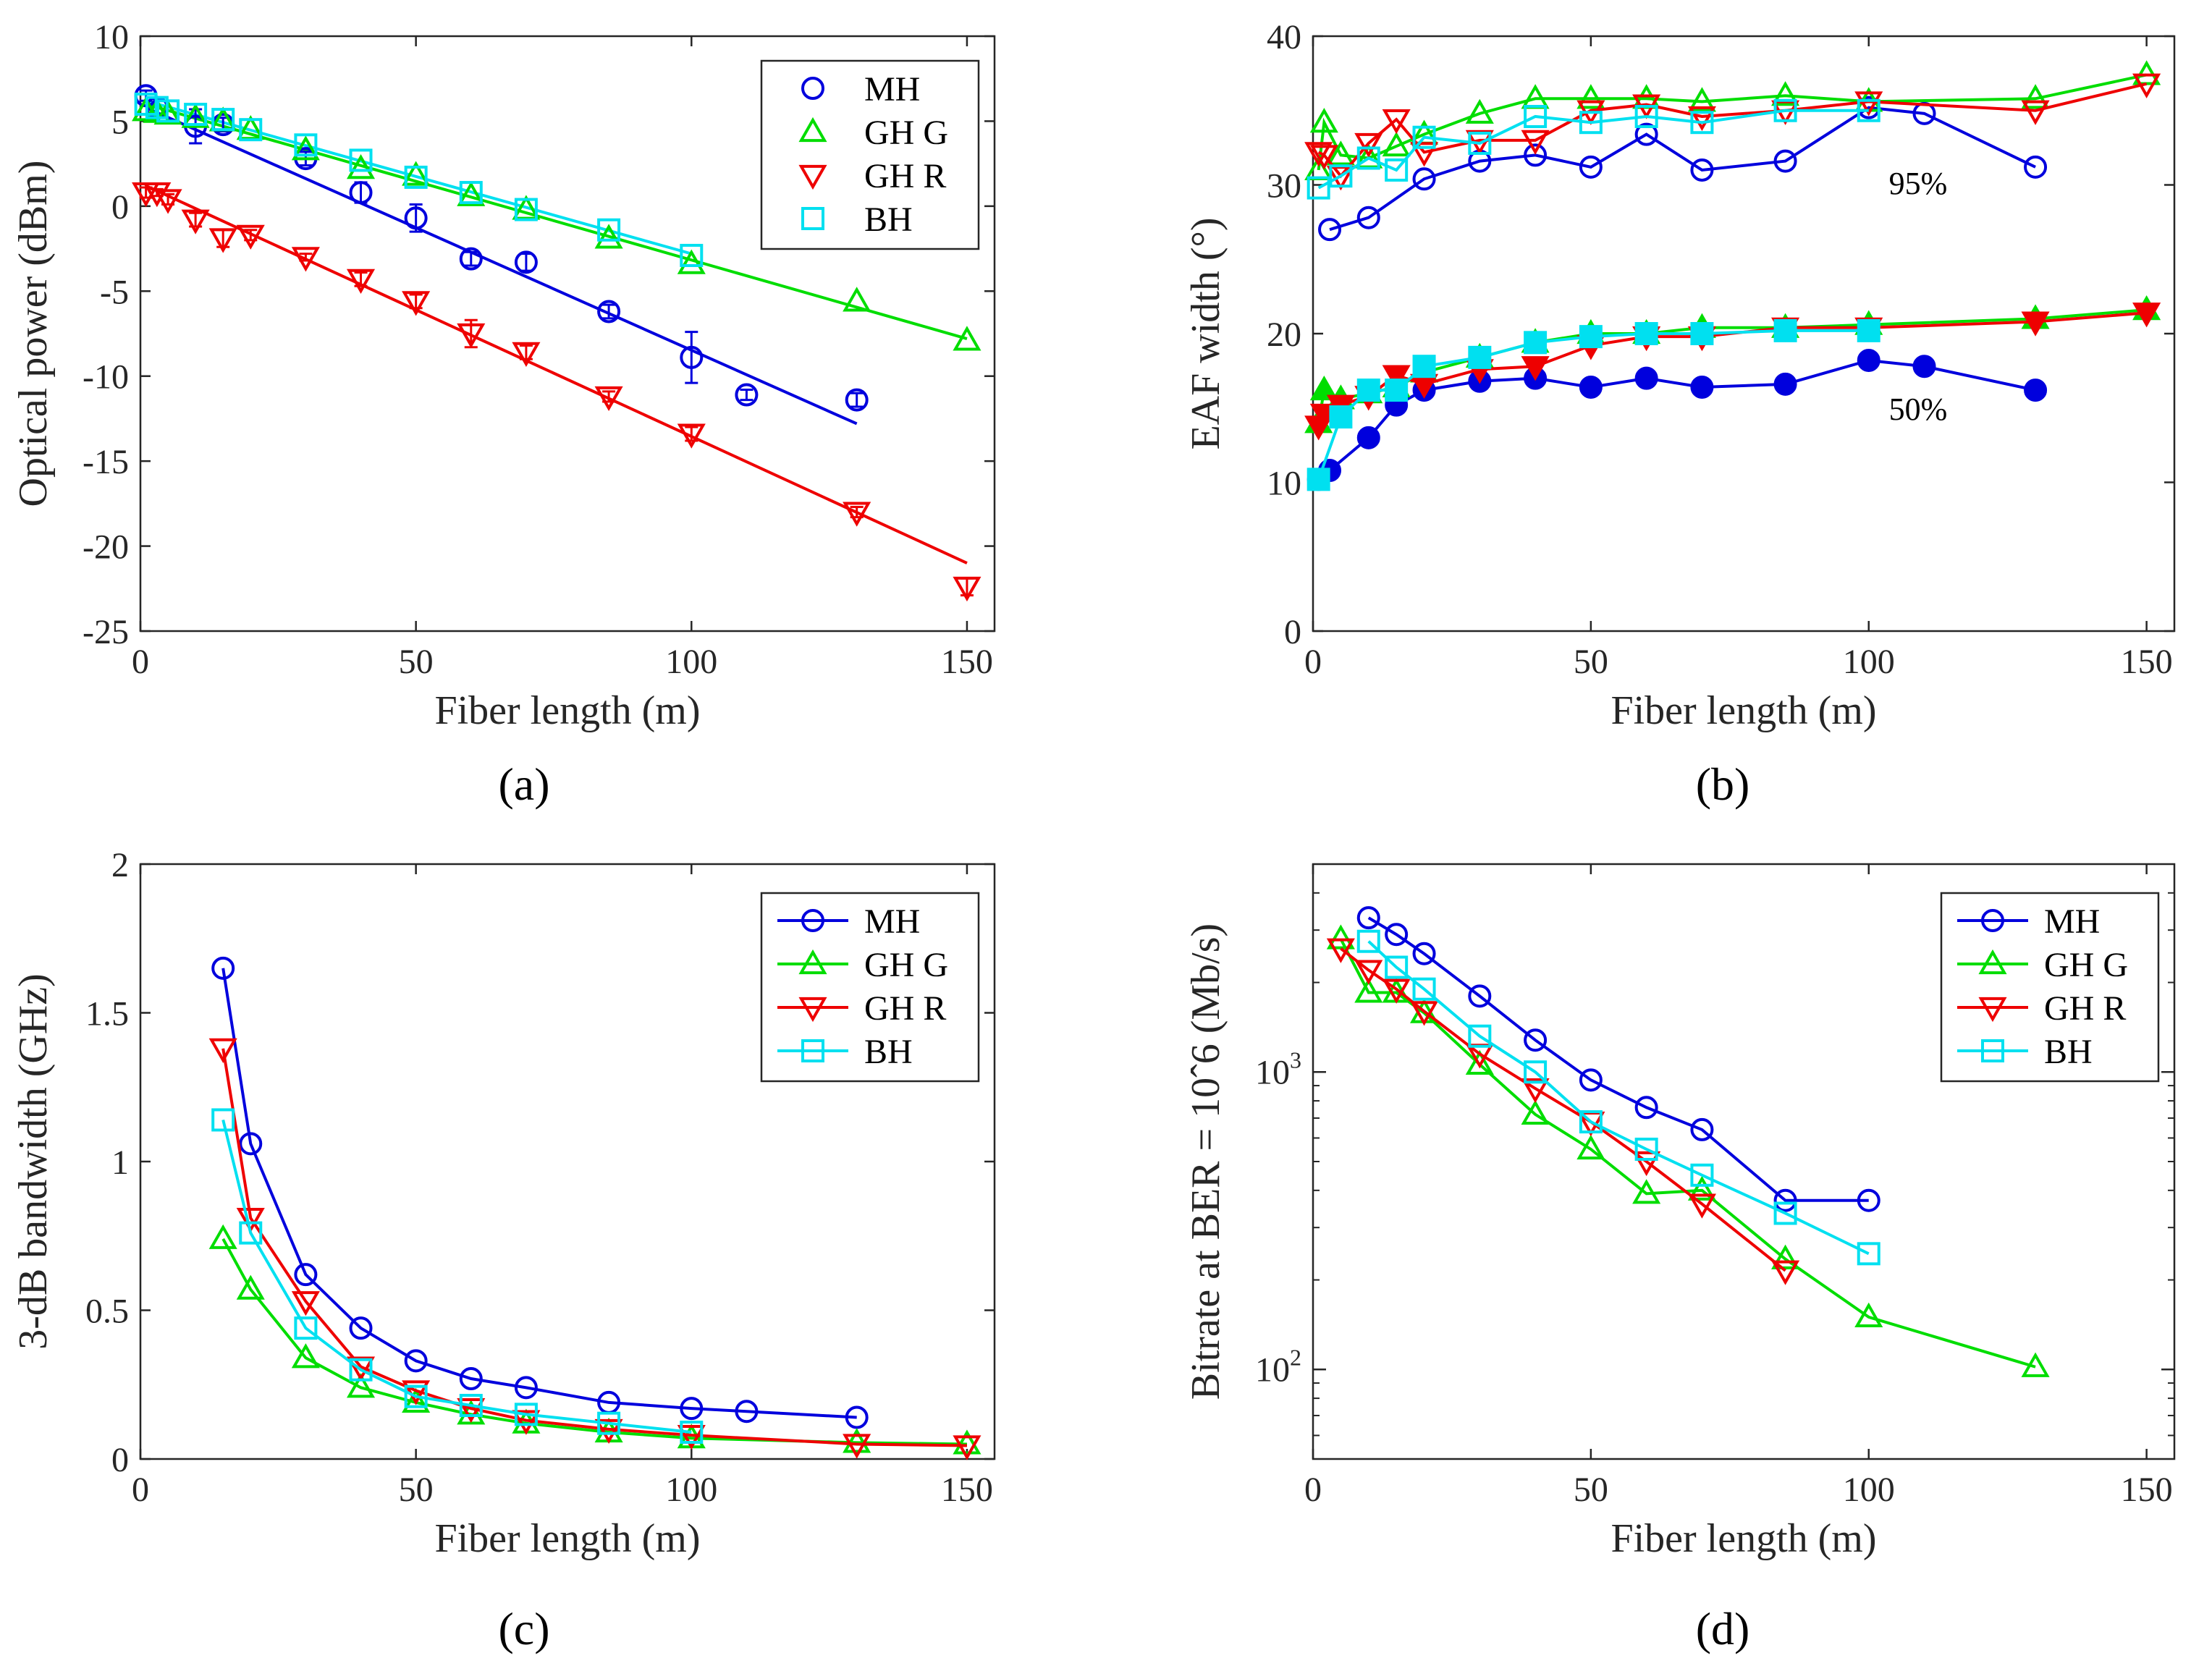  I want to click on series-mh, so click(1618, 1059).